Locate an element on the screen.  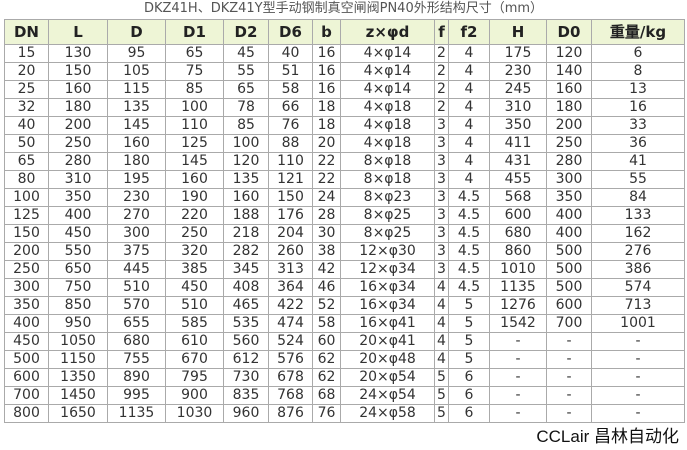
column-header: L is located at coordinates (78, 32).